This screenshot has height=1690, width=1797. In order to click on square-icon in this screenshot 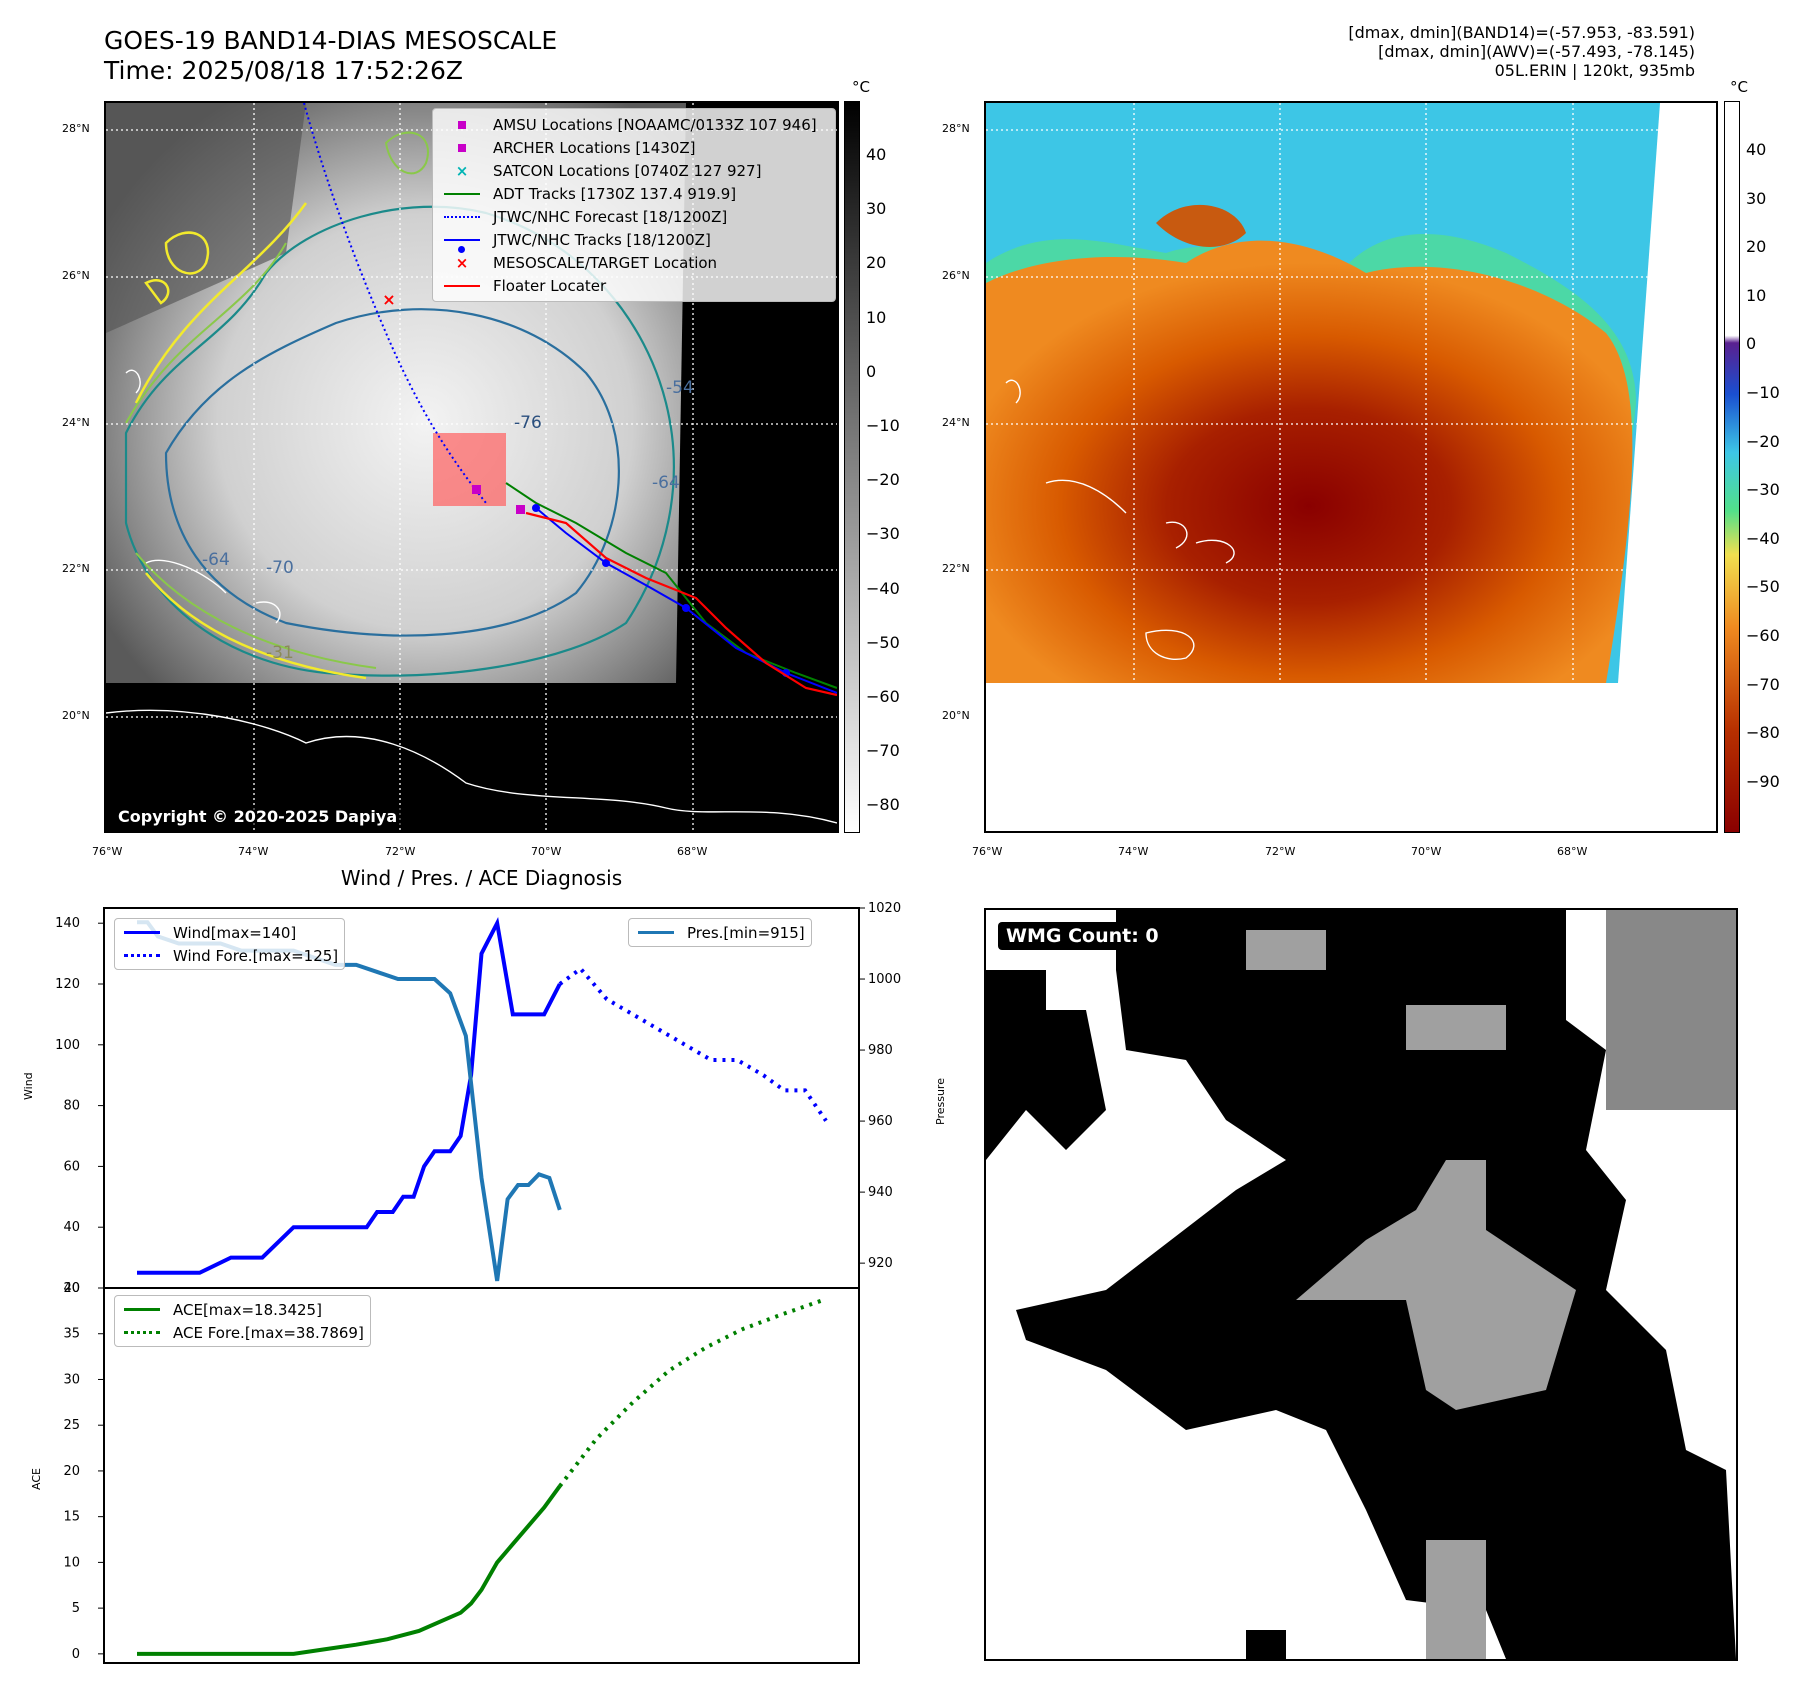, I will do `click(462, 124)`.